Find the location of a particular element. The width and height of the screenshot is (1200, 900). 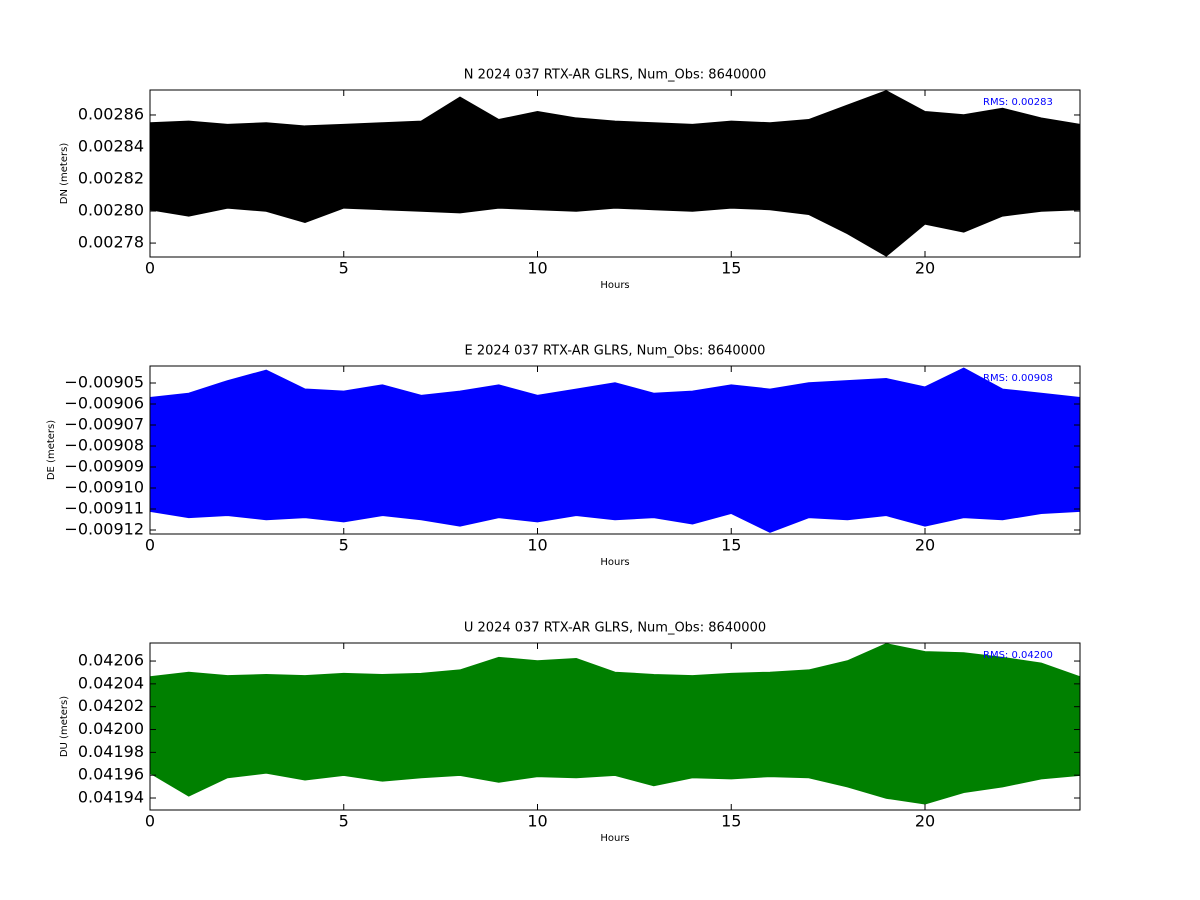

y-tick-label: 0.04206 is located at coordinates (111, 660).